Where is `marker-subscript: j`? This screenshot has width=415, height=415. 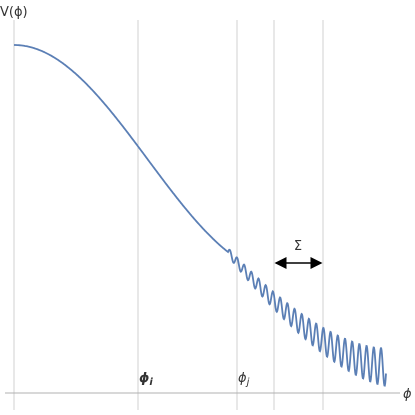 marker-subscript: j is located at coordinates (247, 382).